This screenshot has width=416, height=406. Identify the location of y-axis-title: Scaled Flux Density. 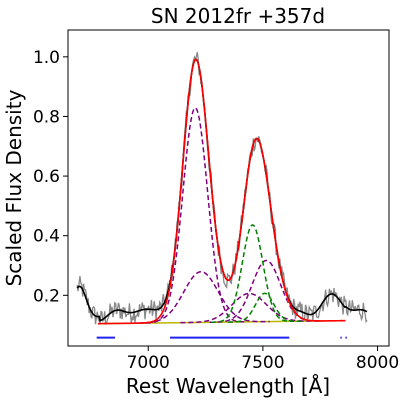
(14, 187).